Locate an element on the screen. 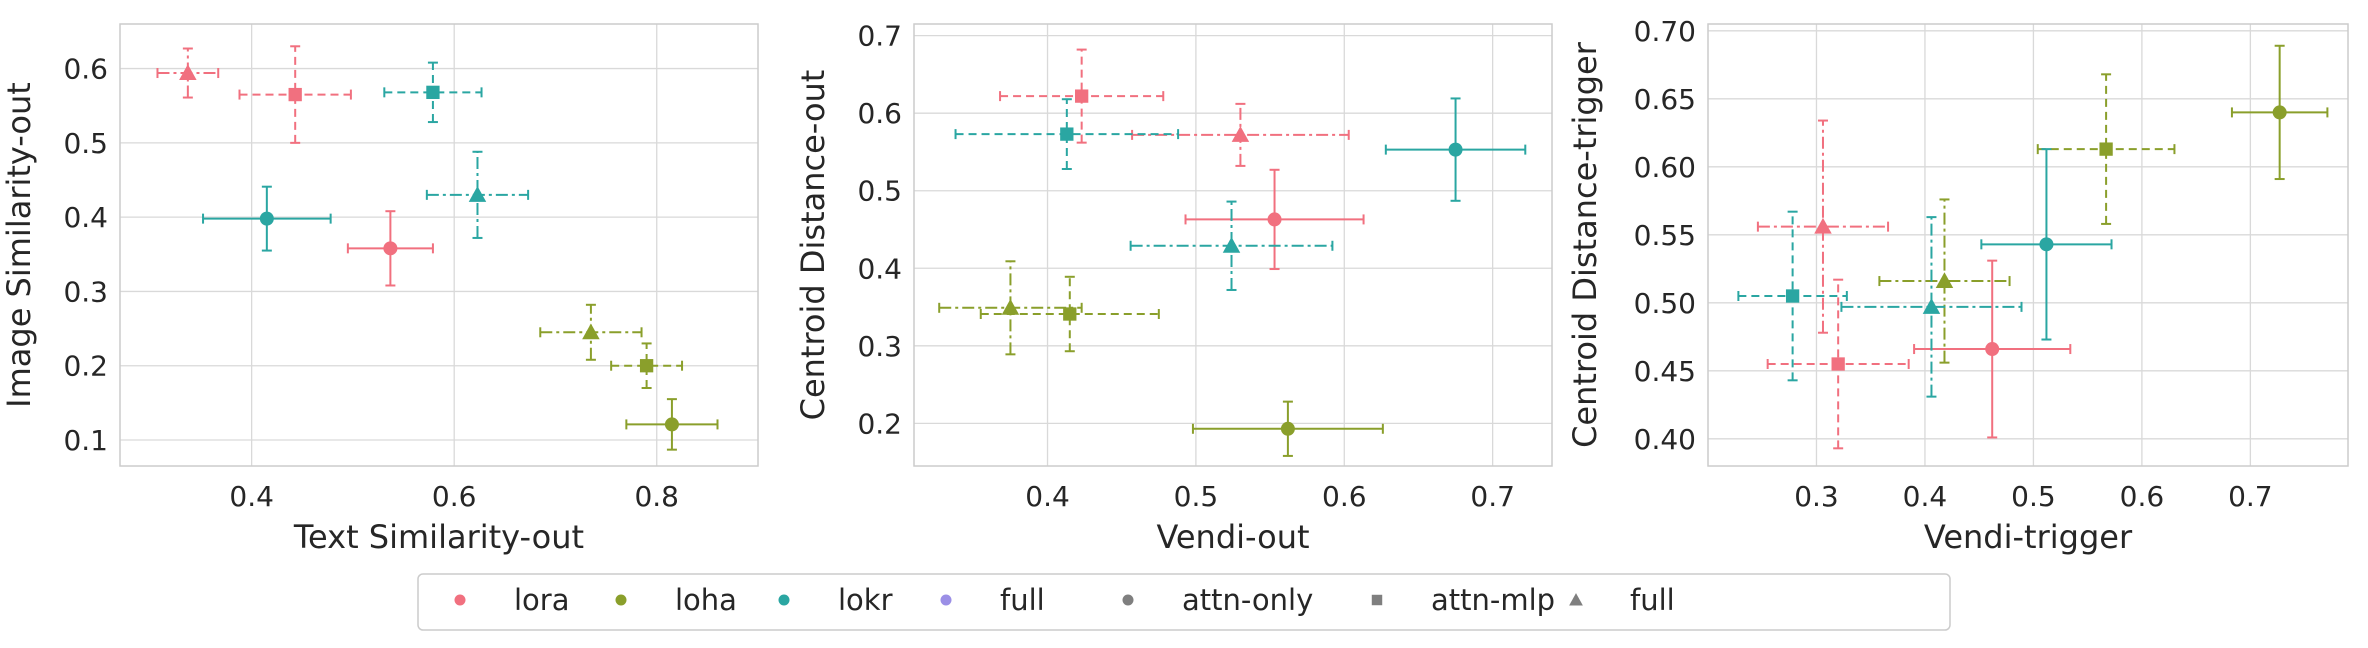 This screenshot has height=648, width=2368. y-tick-label: 0.45 is located at coordinates (1665, 371).